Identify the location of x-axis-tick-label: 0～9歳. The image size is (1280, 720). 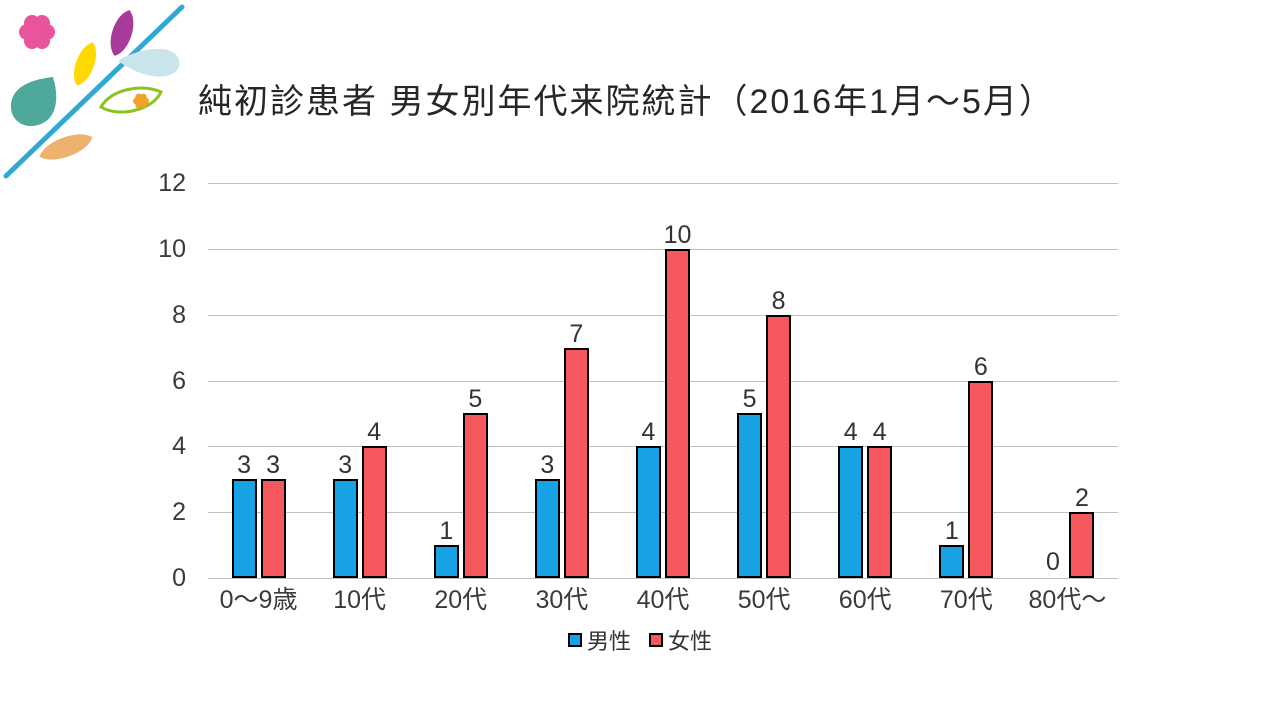
(258, 600).